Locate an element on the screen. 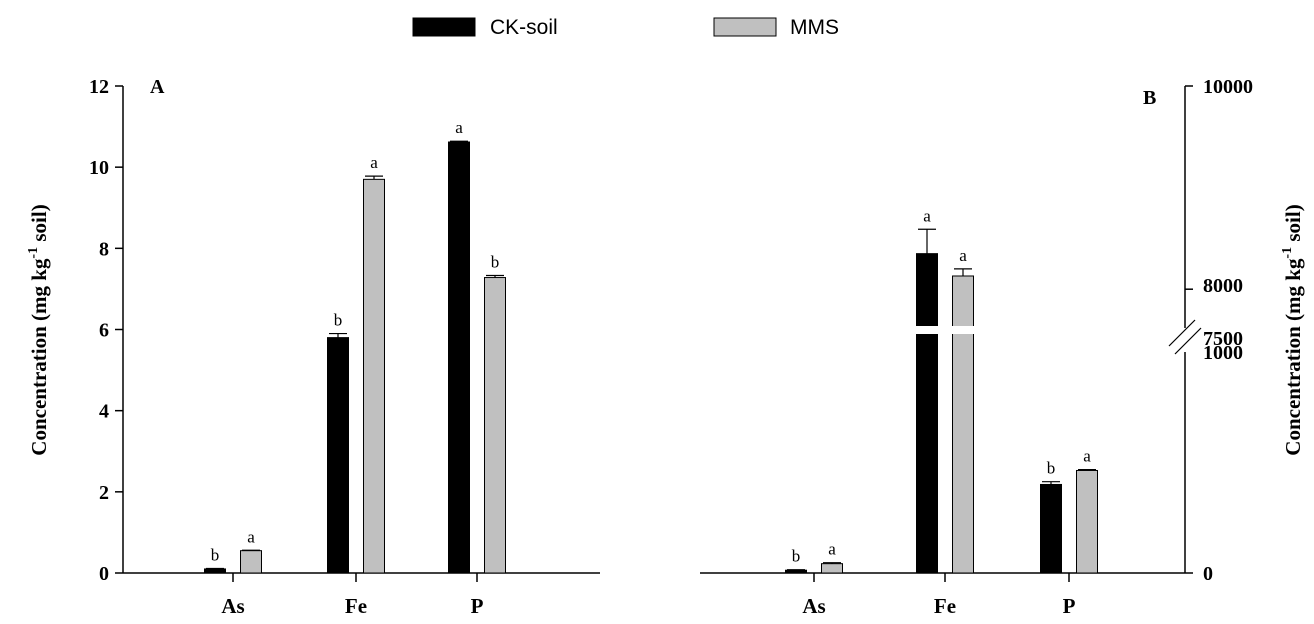 The height and width of the screenshot is (624, 1314). panel-a-ylabel-sup: -1 is located at coordinates (33, 253).